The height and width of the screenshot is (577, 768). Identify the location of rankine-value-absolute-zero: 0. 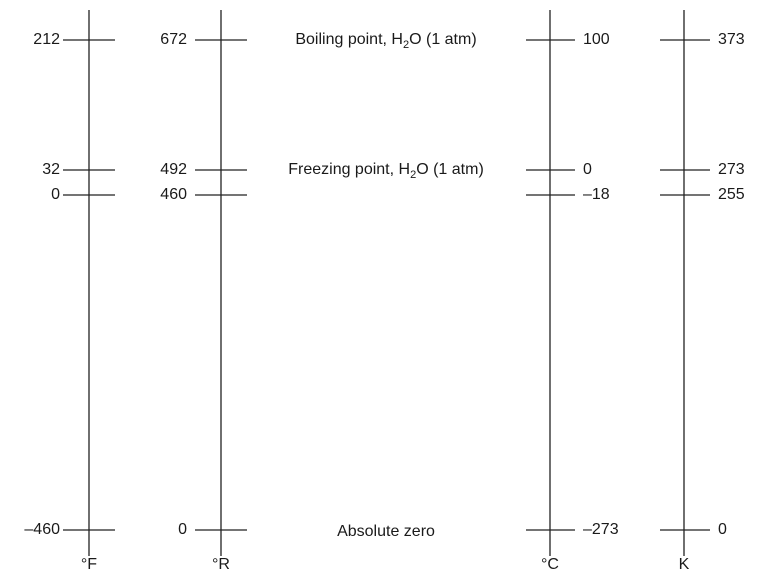
(182, 529).